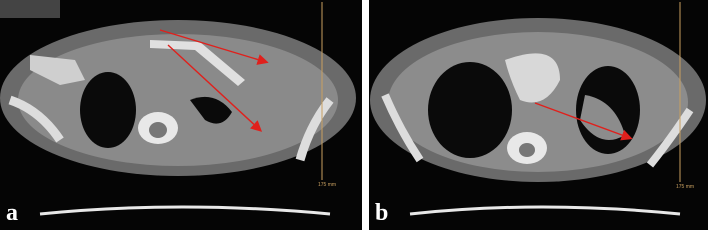 The height and width of the screenshot is (240, 708). What do you see at coordinates (12, 213) in the screenshot?
I see `panel-label: a` at bounding box center [12, 213].